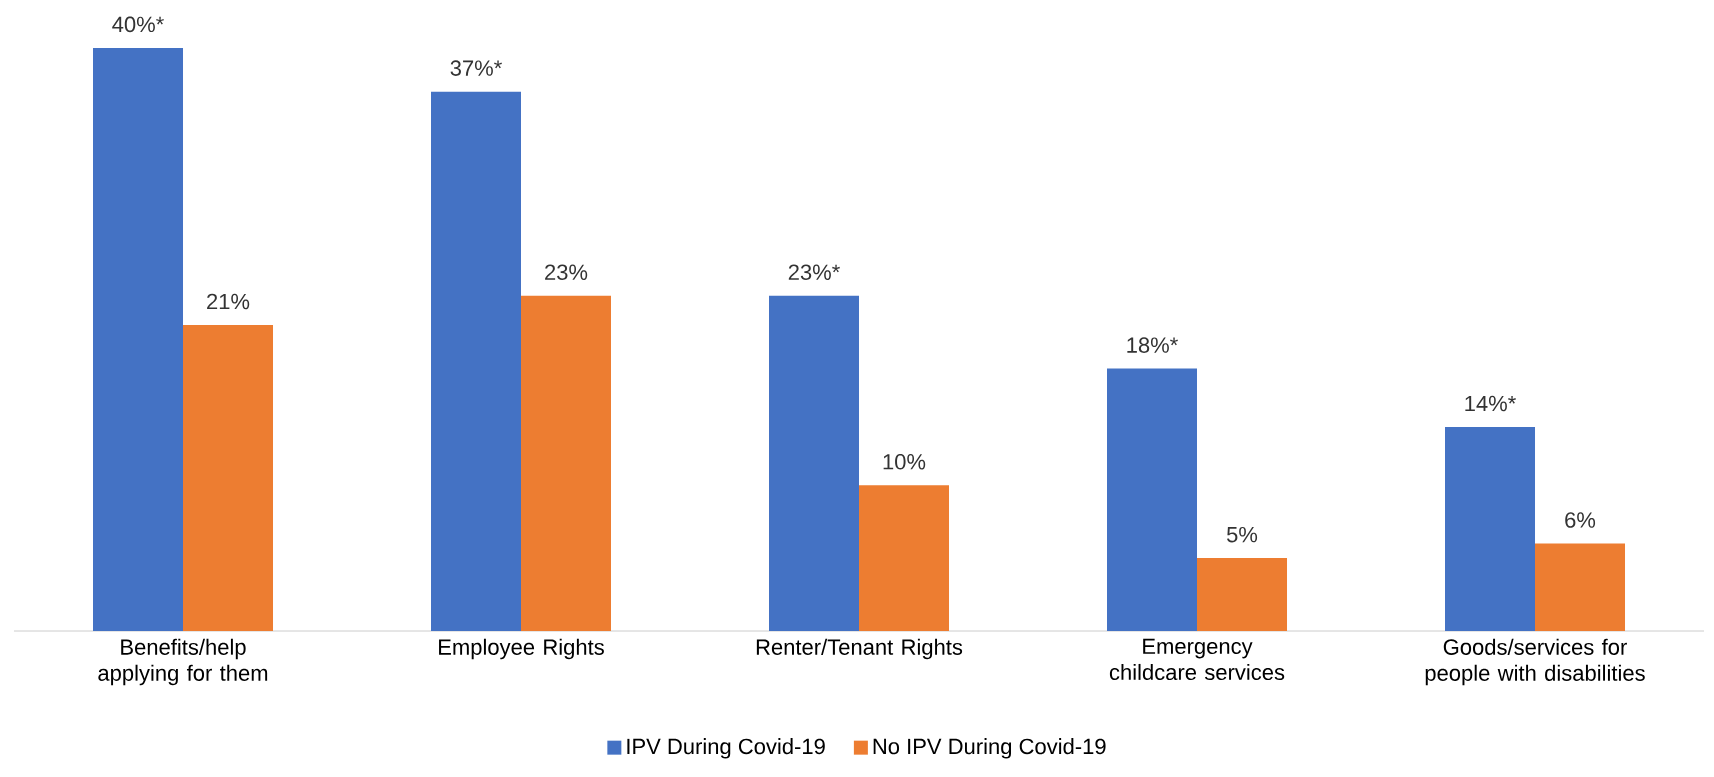 This screenshot has width=1714, height=777. Describe the element at coordinates (1490, 403) in the screenshot. I see `data-label: 14%*` at that location.